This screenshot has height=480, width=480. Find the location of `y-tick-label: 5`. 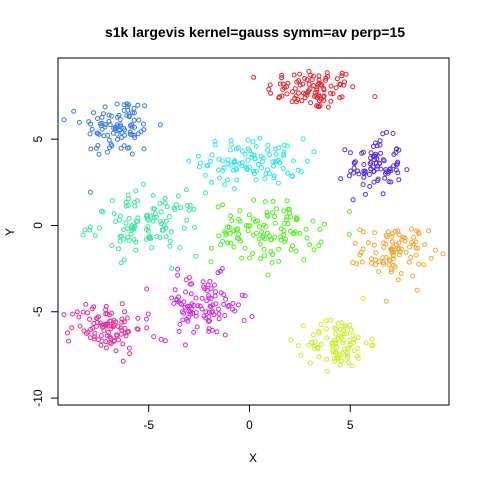

y-tick-label: 5 is located at coordinates (38, 138).